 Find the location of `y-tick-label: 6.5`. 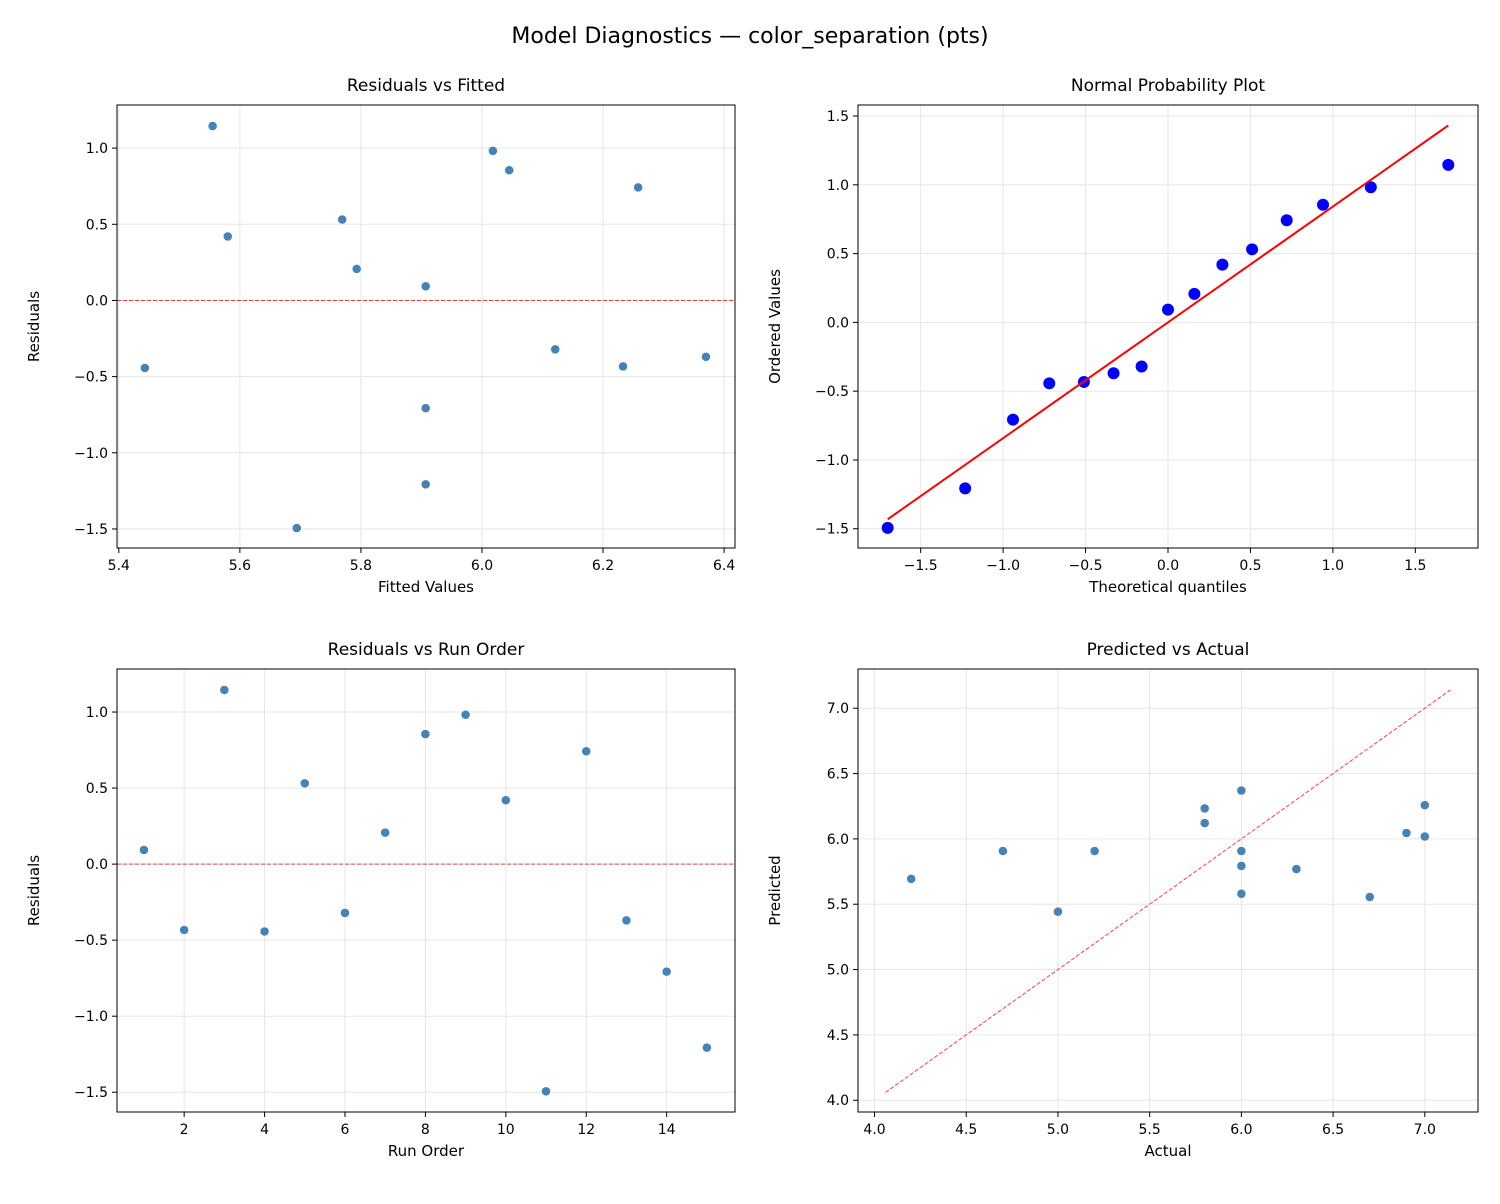

y-tick-label: 6.5 is located at coordinates (838, 775).